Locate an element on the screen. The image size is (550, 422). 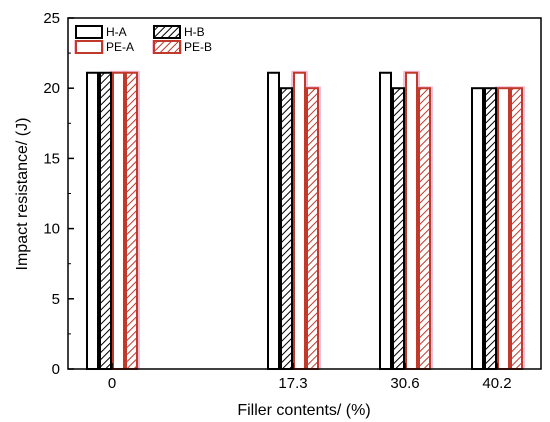
legend: H-A H-B PE-A PE-B is located at coordinates (143, 39).